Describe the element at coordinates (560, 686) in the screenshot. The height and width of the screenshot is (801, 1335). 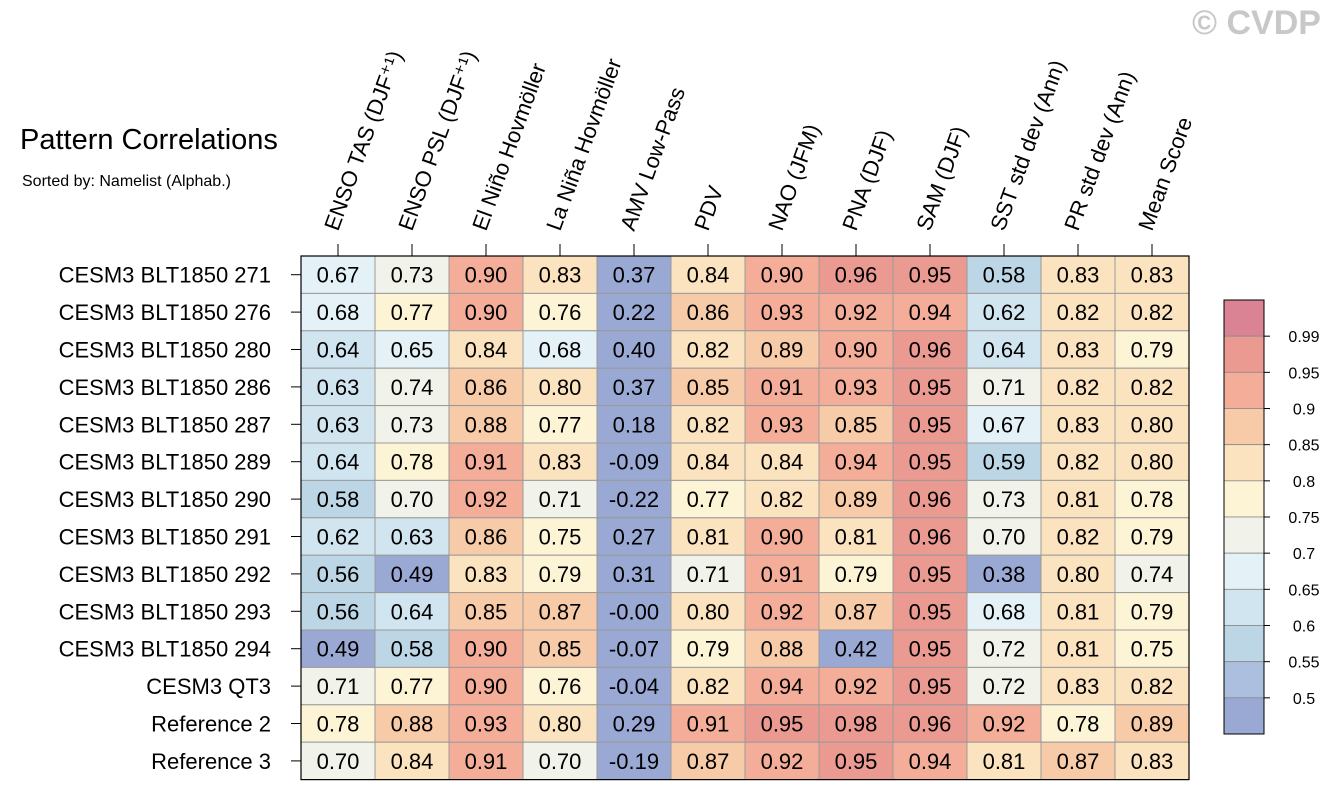
I see `cell-value: 0.76` at that location.